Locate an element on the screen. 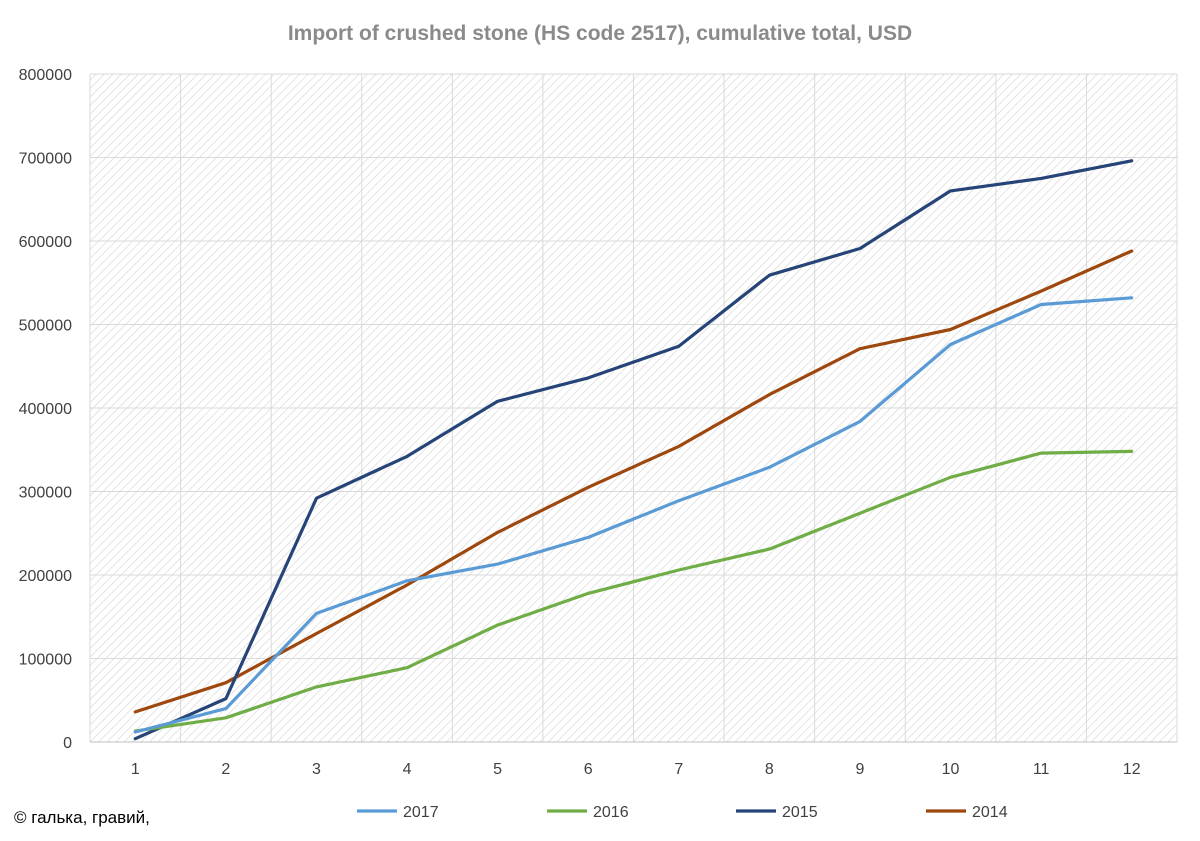 The height and width of the screenshot is (841, 1200). y-tick-label: 400000 is located at coordinates (45, 409).